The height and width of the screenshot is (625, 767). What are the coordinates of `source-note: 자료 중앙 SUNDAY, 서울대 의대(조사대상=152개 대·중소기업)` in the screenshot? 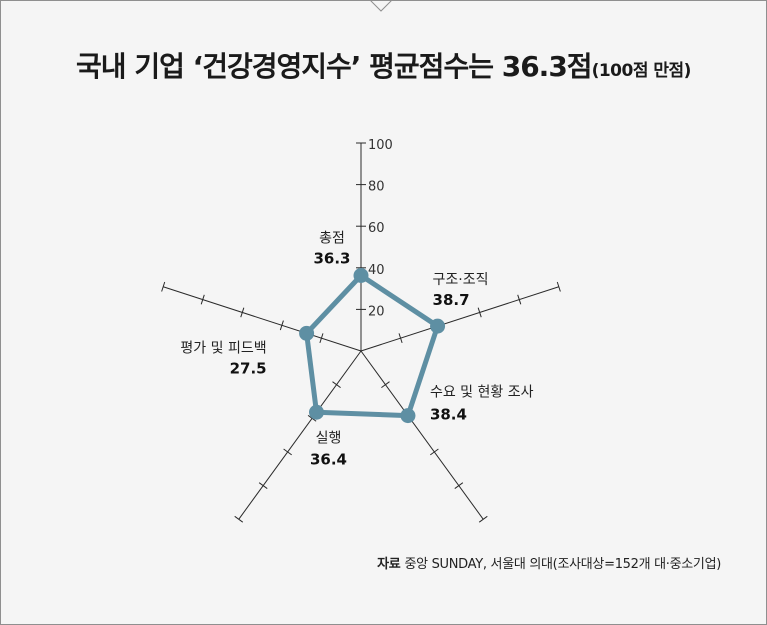 It's located at (549, 562).